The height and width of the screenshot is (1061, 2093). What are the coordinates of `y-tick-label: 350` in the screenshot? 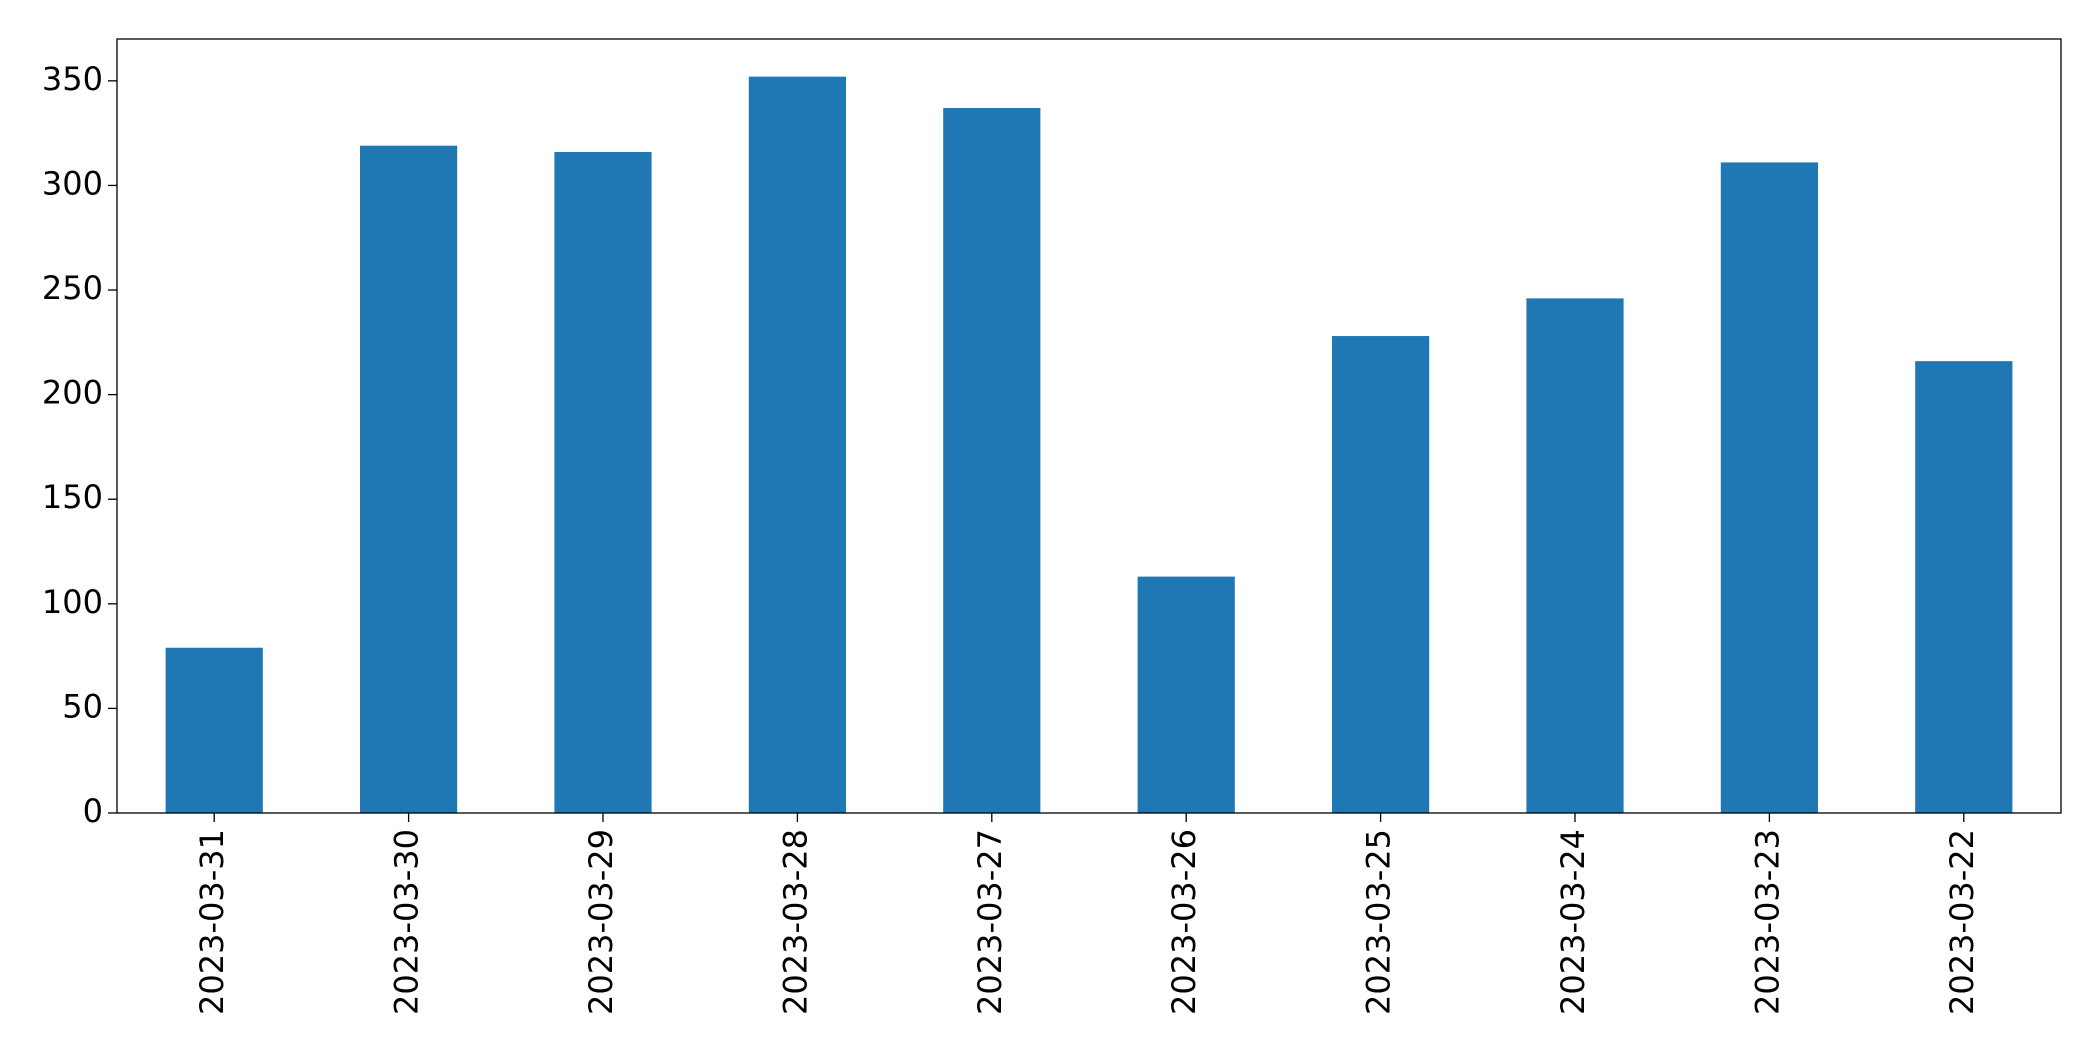 It's located at (72, 79).